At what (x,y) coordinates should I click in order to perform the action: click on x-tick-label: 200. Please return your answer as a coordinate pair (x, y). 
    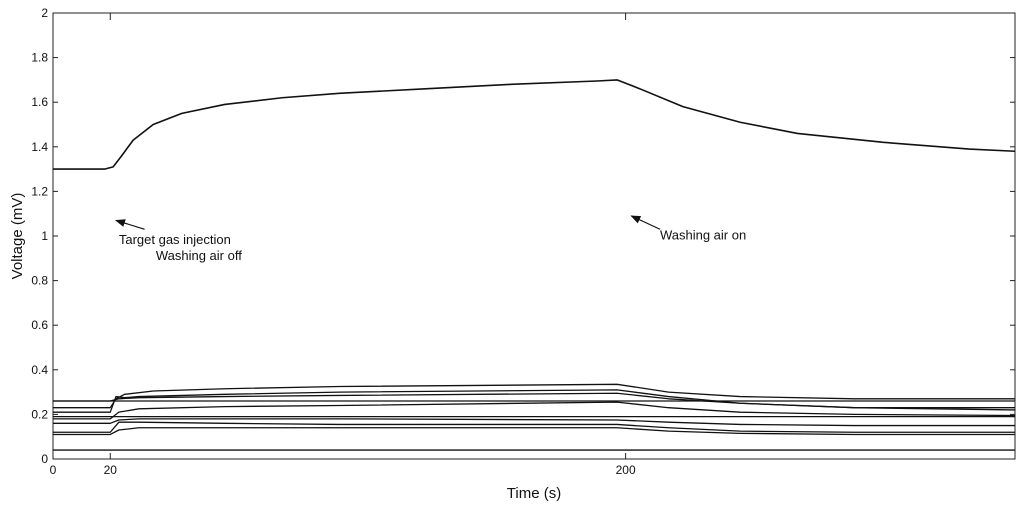
    Looking at the image, I should click on (626, 470).